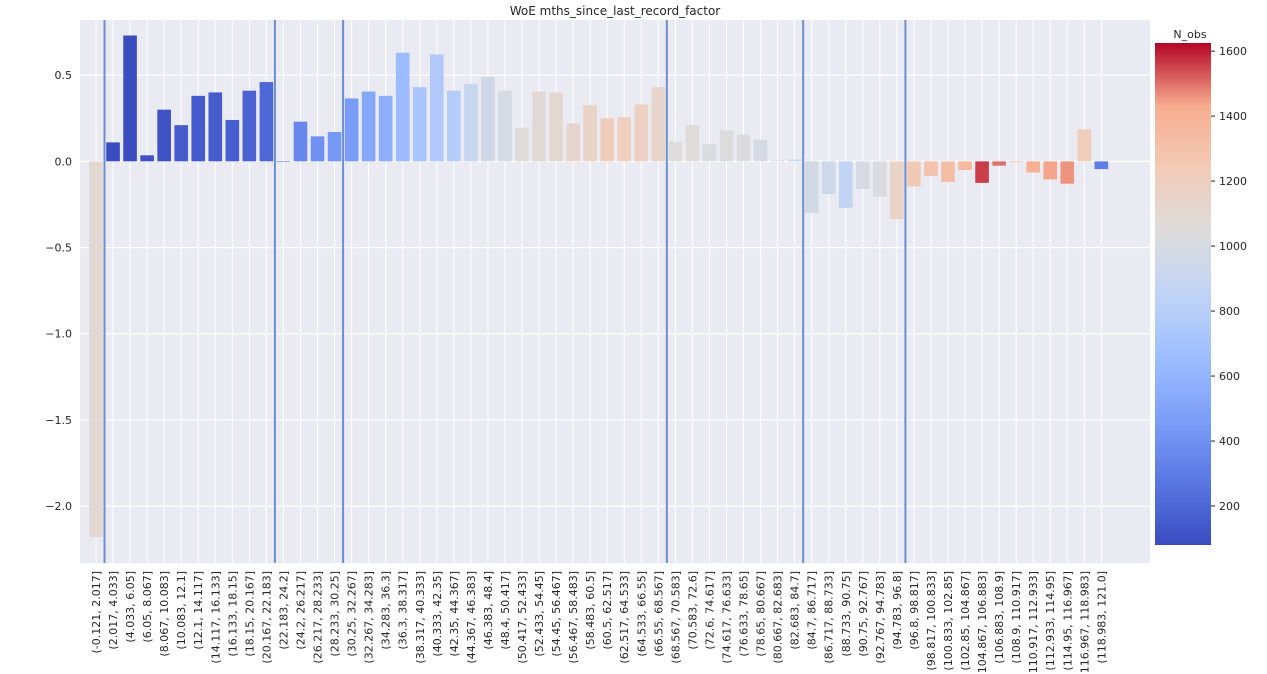  What do you see at coordinates (931, 621) in the screenshot?
I see `x-tick-label: (98.817, 100.833]` at bounding box center [931, 621].